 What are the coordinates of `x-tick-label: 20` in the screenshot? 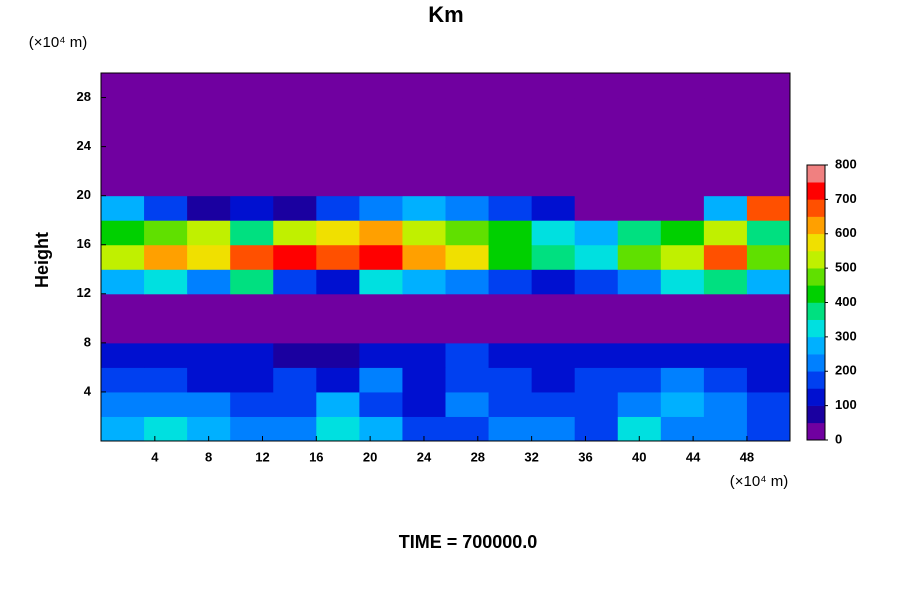 It's located at (370, 456).